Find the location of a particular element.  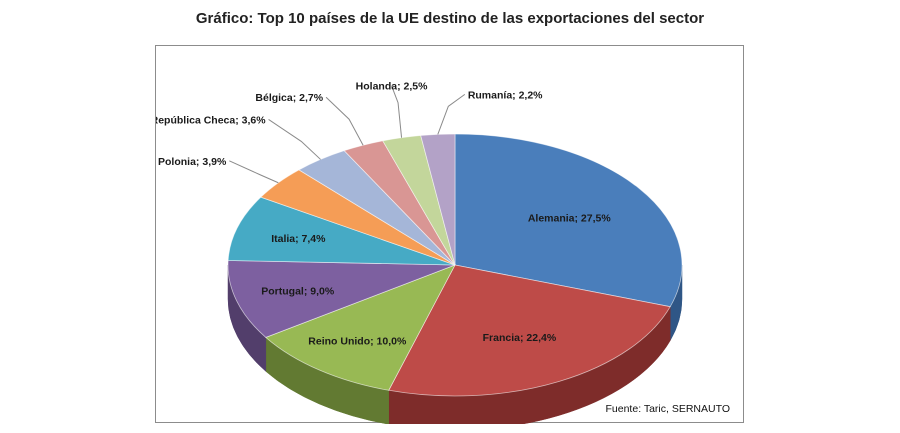

slice-label-francia: Francia; 22,4% is located at coordinates (520, 338).